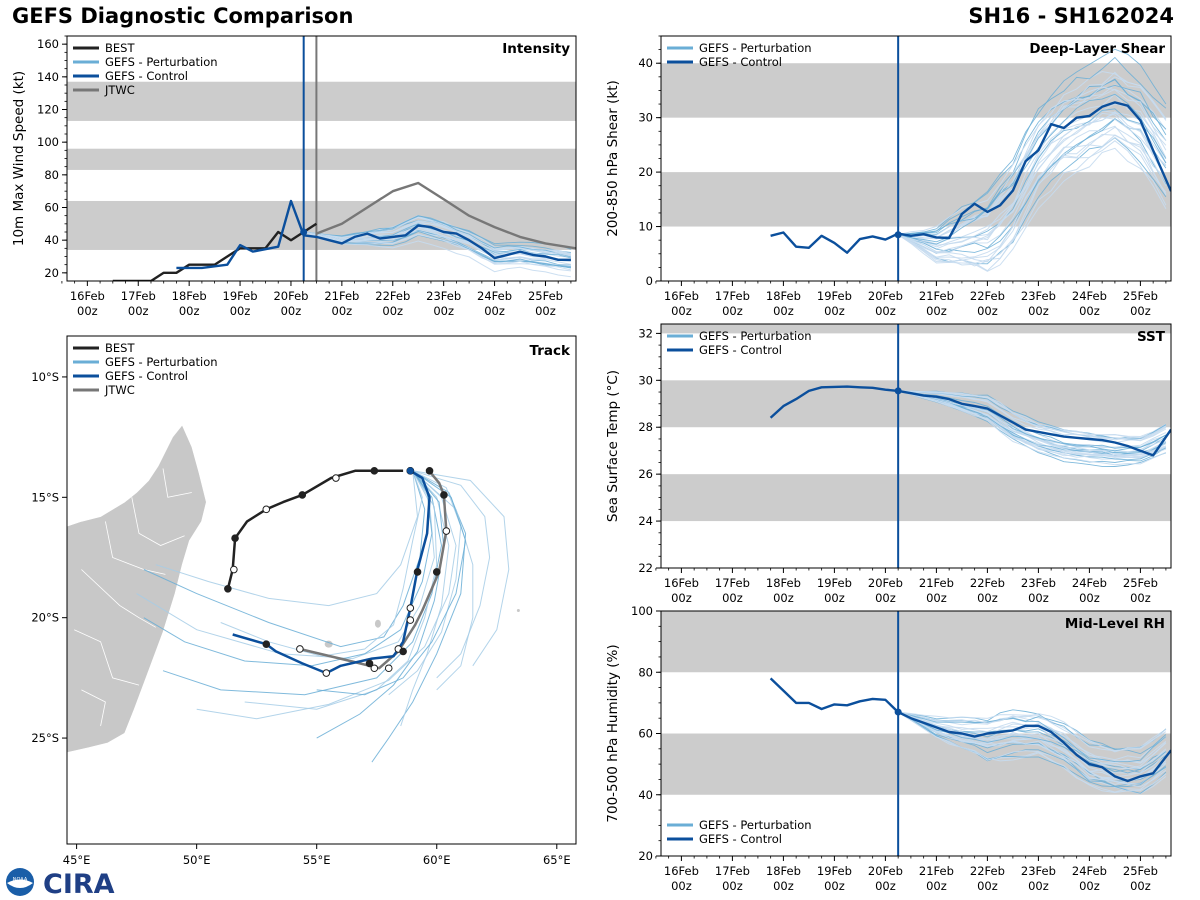 This screenshot has height=900, width=1200. What do you see at coordinates (613, 158) in the screenshot?
I see `shear-ylabel: 200-850 hPa Shear (kt)` at bounding box center [613, 158].